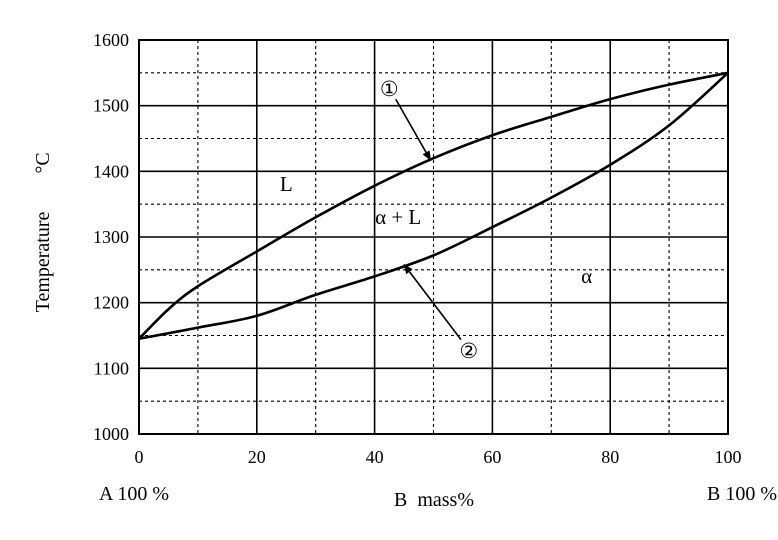 This screenshot has height=540, width=778. I want to click on y-tick-label: 1100, so click(111, 368).